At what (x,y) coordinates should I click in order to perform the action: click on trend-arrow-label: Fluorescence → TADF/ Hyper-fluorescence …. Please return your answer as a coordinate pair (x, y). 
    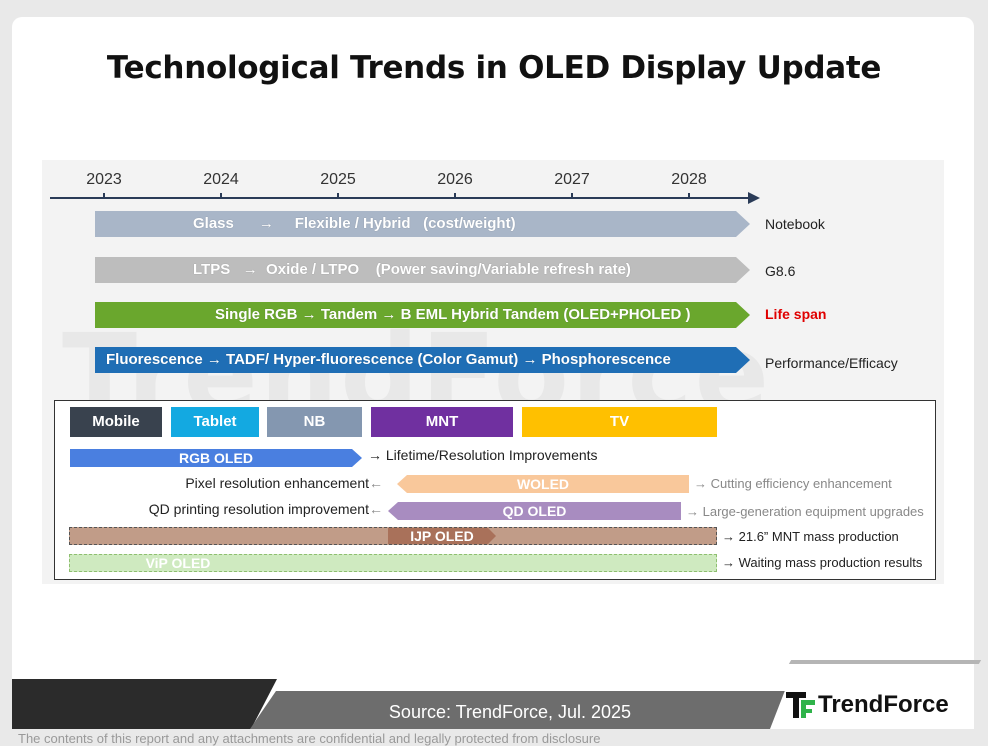
    Looking at the image, I should click on (388, 359).